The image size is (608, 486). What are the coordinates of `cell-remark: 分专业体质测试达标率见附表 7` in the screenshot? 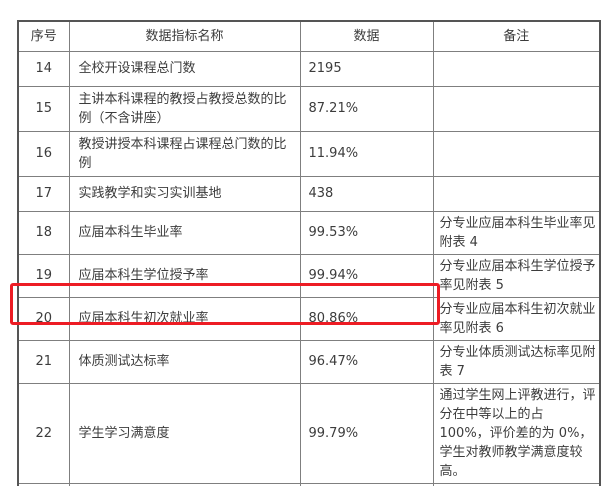 It's located at (516, 361).